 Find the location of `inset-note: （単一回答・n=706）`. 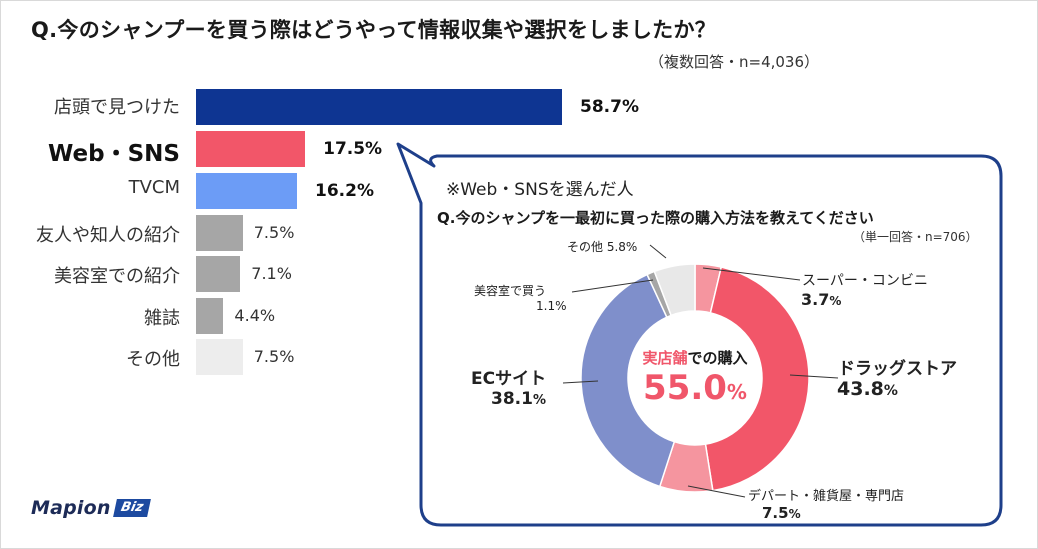

inset-note: （単一回答・n=706） is located at coordinates (915, 237).